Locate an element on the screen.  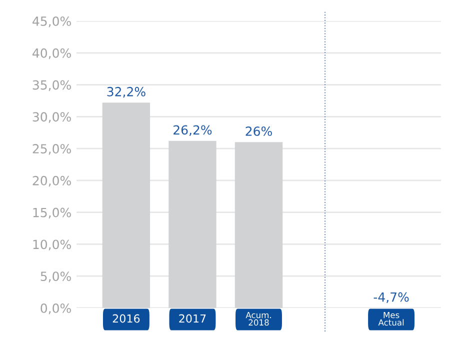
y-tick-label: 25,0% is located at coordinates (51, 149).